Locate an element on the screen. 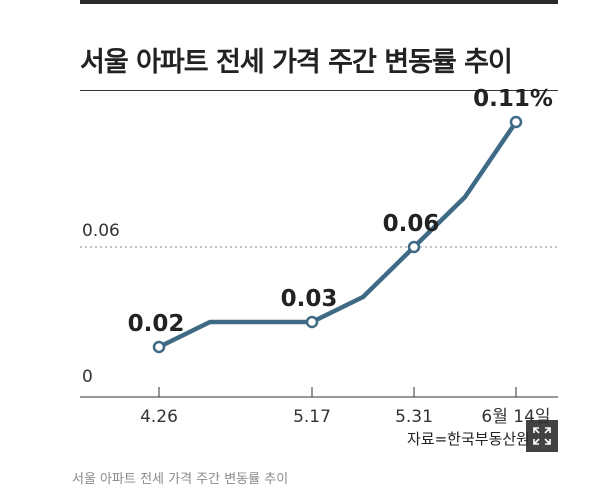 Image resolution: width=600 pixels, height=493 pixels. data-label: 0.06 is located at coordinates (411, 224).